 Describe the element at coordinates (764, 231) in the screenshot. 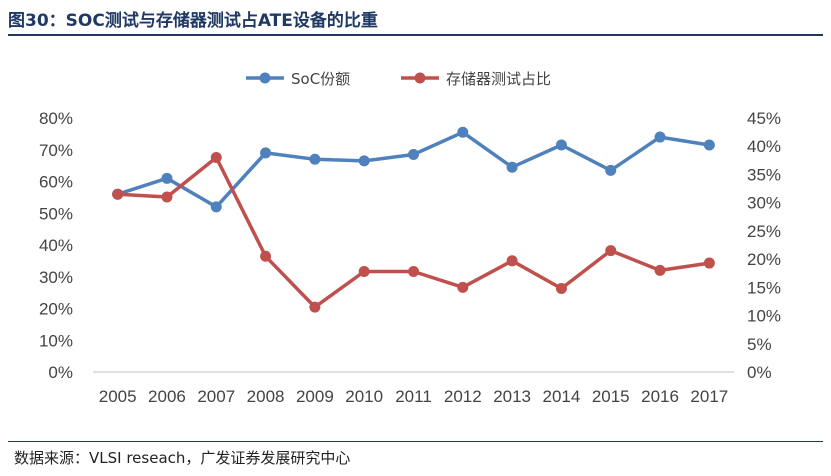

I see `y-right-tick-label: 25%` at that location.